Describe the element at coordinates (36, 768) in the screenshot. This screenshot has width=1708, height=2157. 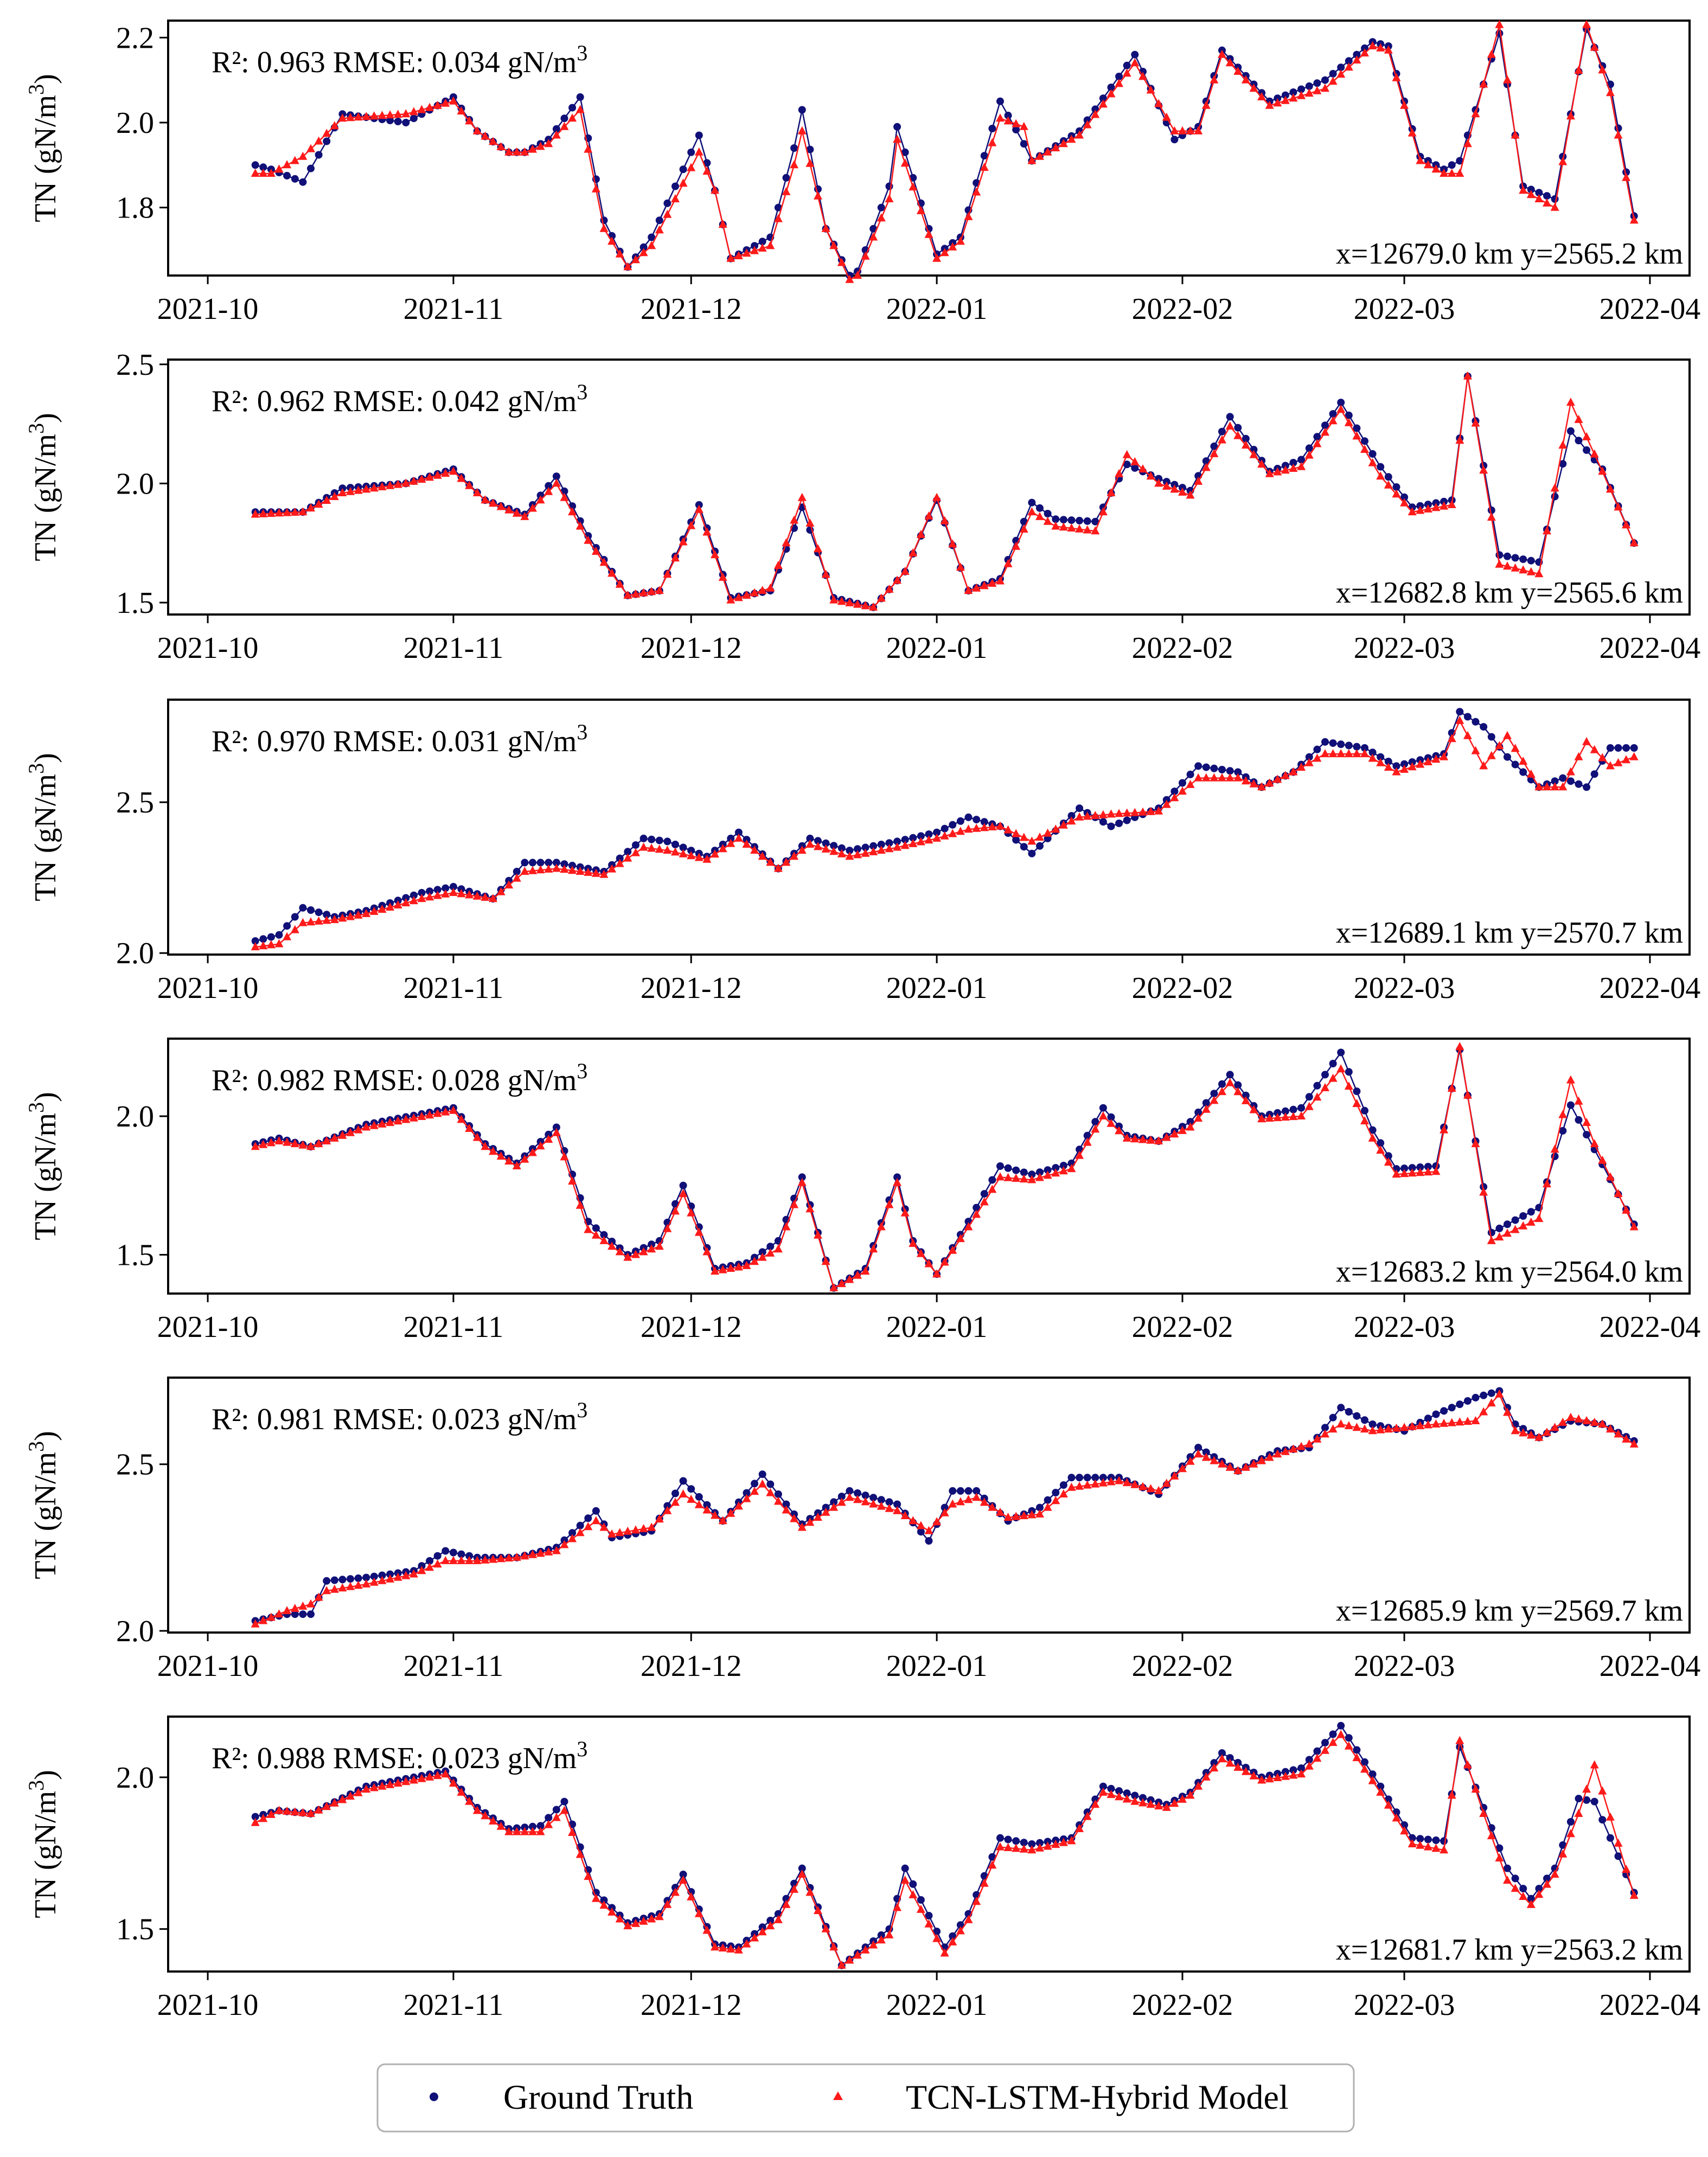
I see `y-axis-label-superscript: 3` at that location.